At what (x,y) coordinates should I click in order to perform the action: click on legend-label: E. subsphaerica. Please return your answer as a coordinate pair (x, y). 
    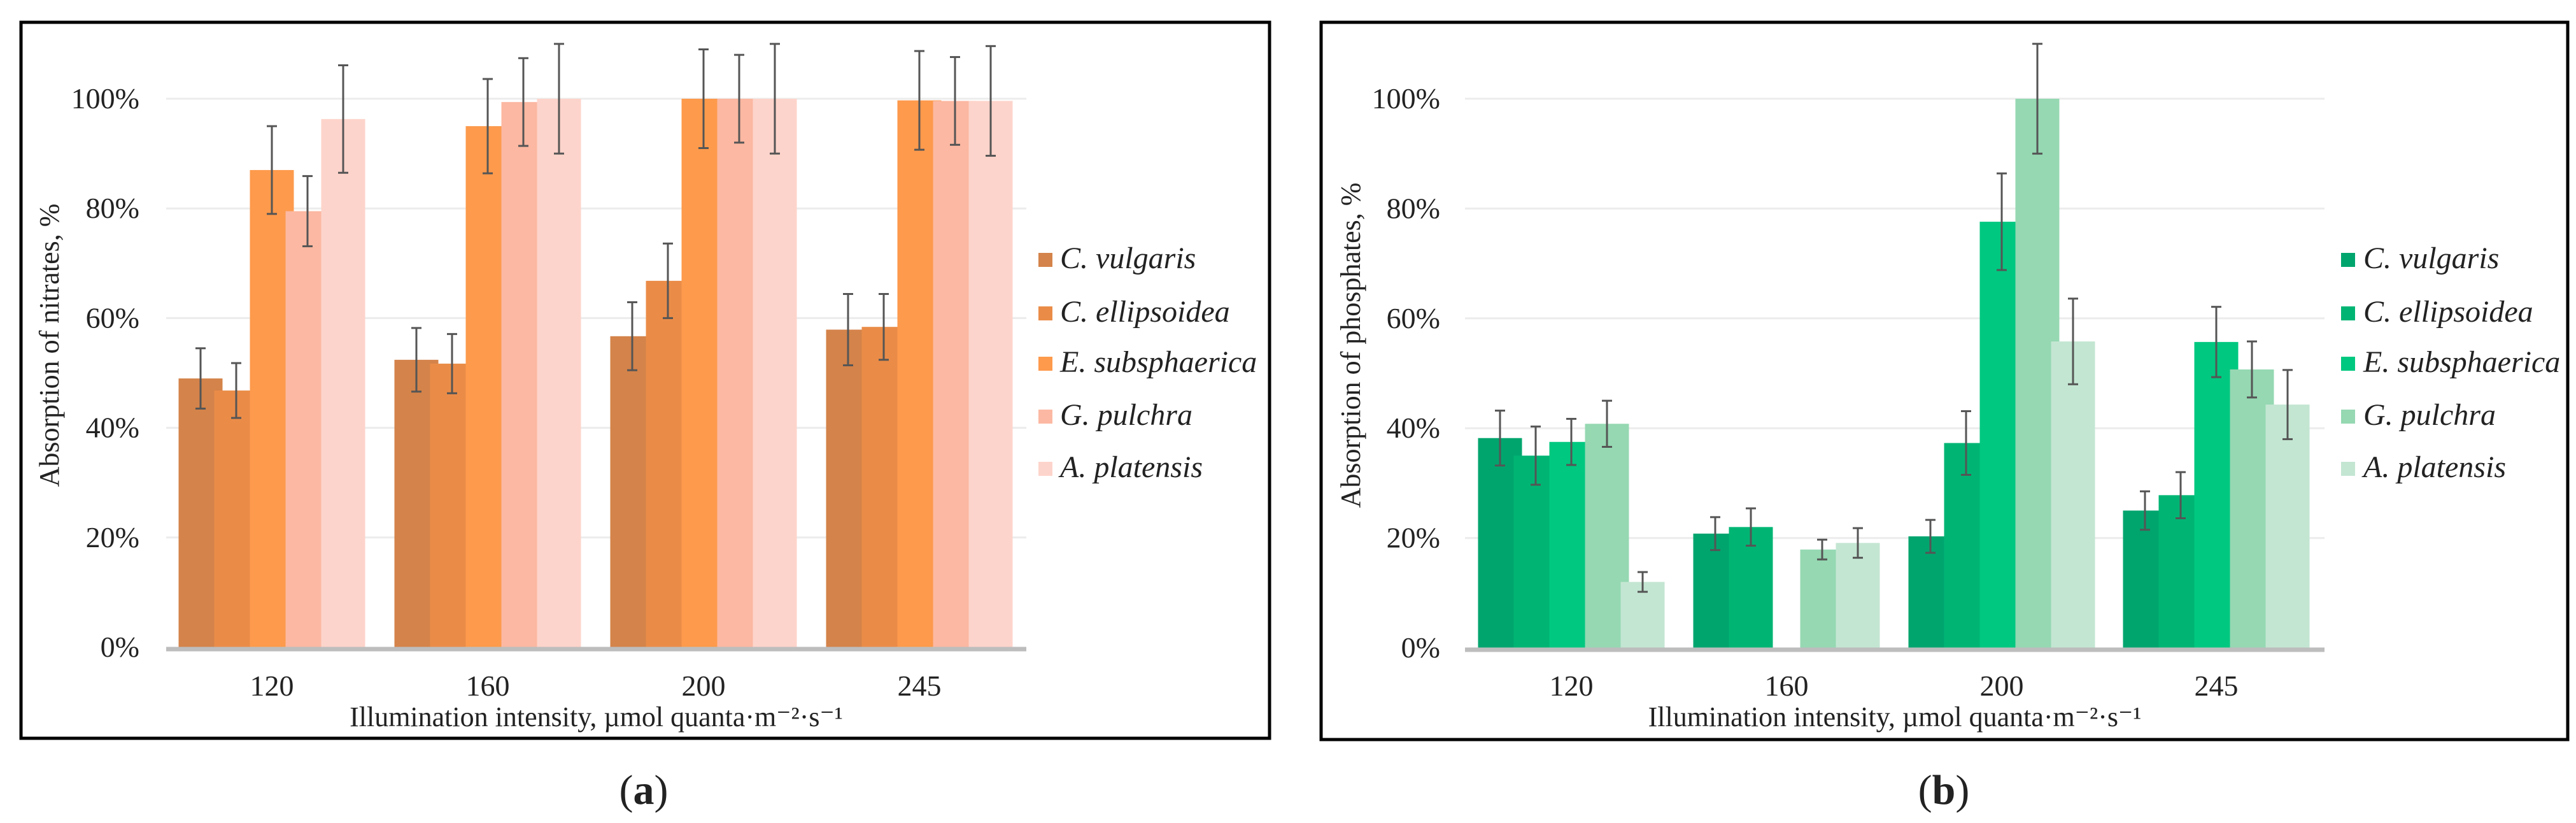
    Looking at the image, I should click on (2461, 362).